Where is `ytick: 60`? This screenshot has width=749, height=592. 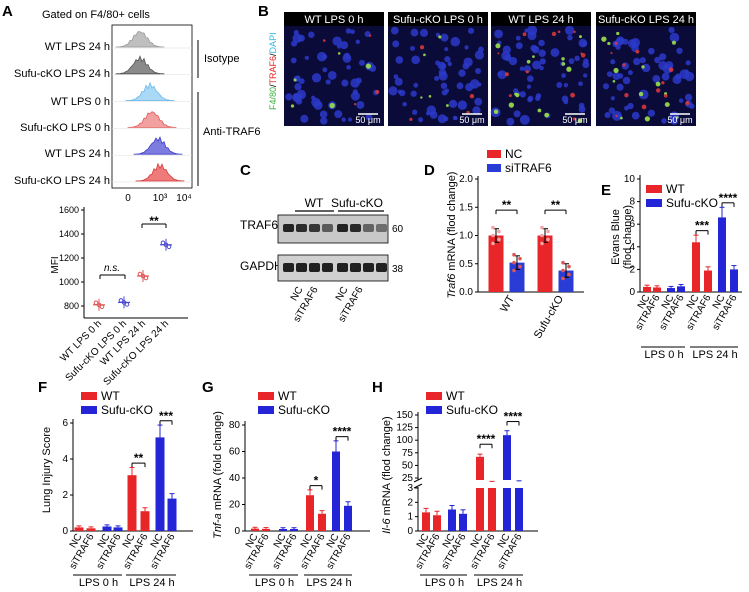
ytick: 60 is located at coordinates (235, 452).